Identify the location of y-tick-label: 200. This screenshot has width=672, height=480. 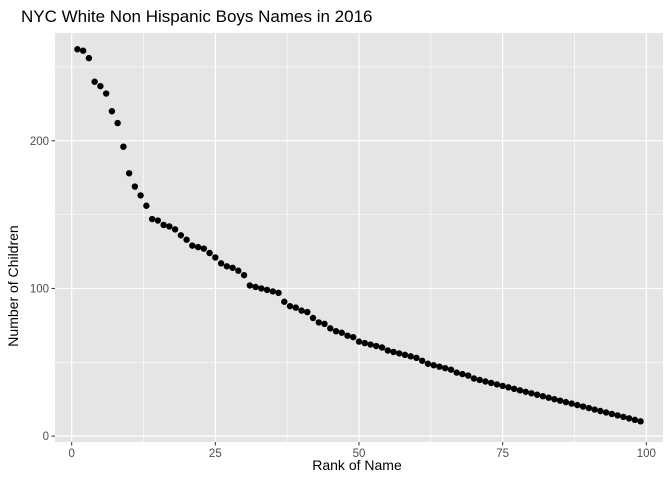
(39, 142).